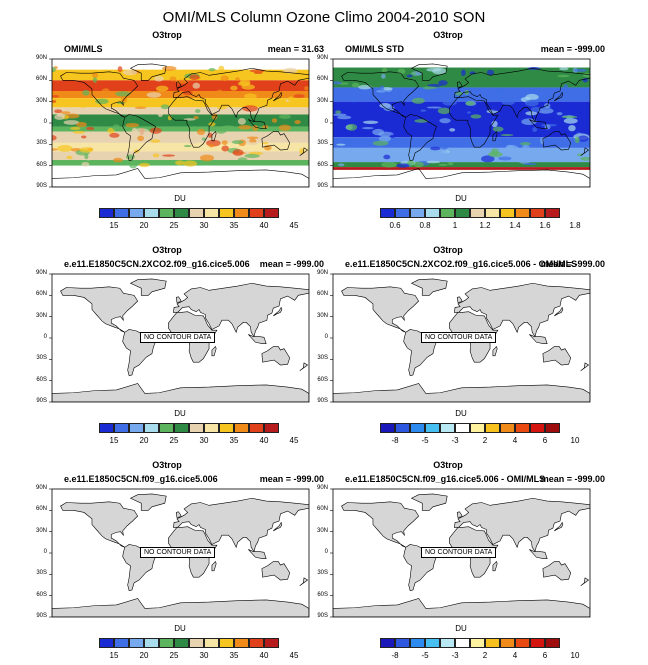  I want to click on lat-label: 60S, so click(41, 164).